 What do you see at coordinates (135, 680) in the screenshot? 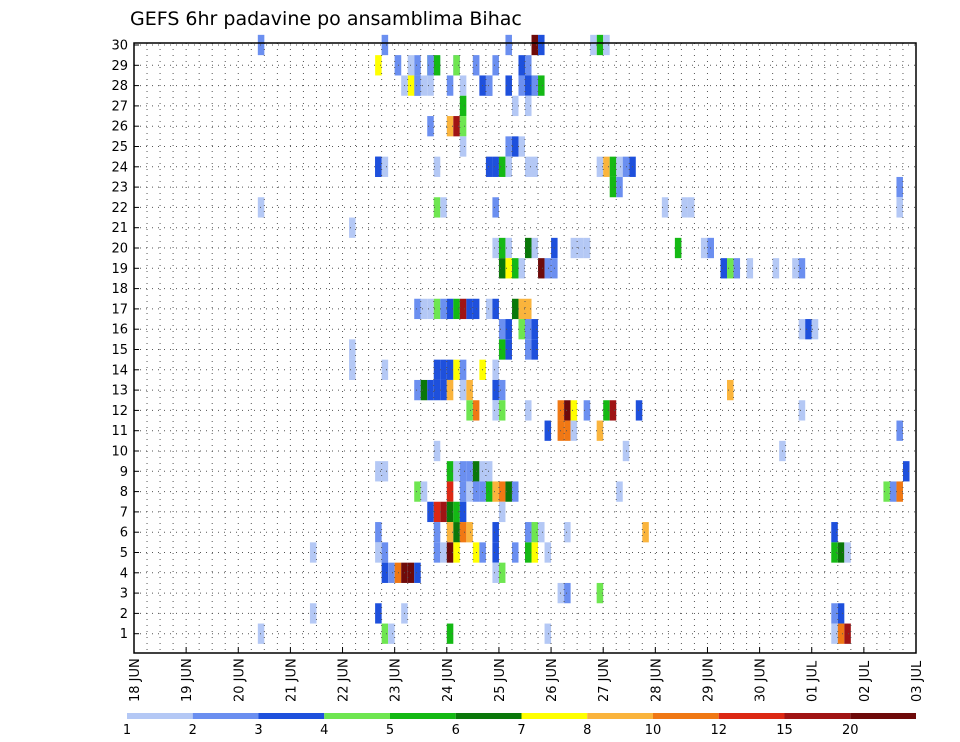
I see `x-tick-label: 18 JUN` at bounding box center [135, 680].